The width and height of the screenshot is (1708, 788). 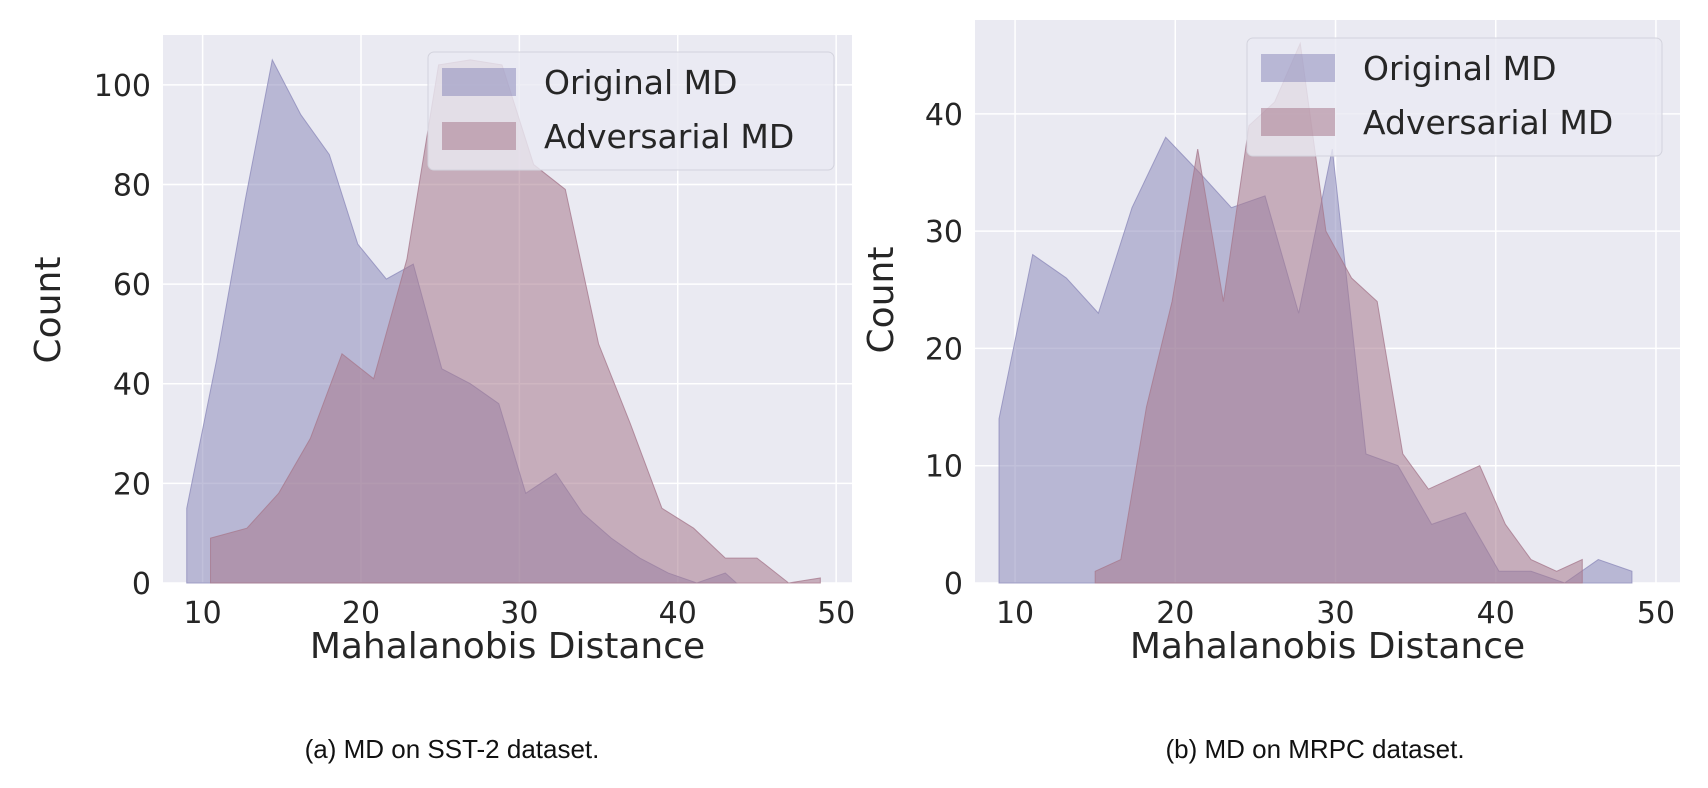 What do you see at coordinates (944, 467) in the screenshot?
I see `y-tick-label: 10` at bounding box center [944, 467].